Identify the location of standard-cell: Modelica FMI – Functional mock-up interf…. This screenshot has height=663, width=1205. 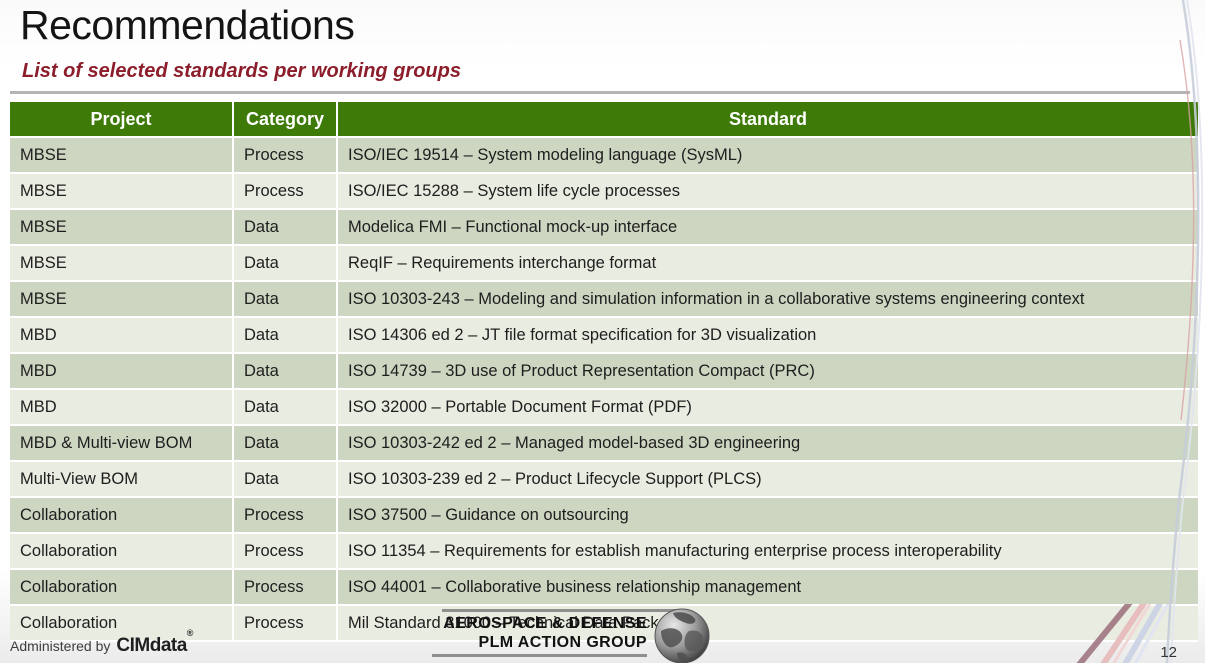
(767, 227).